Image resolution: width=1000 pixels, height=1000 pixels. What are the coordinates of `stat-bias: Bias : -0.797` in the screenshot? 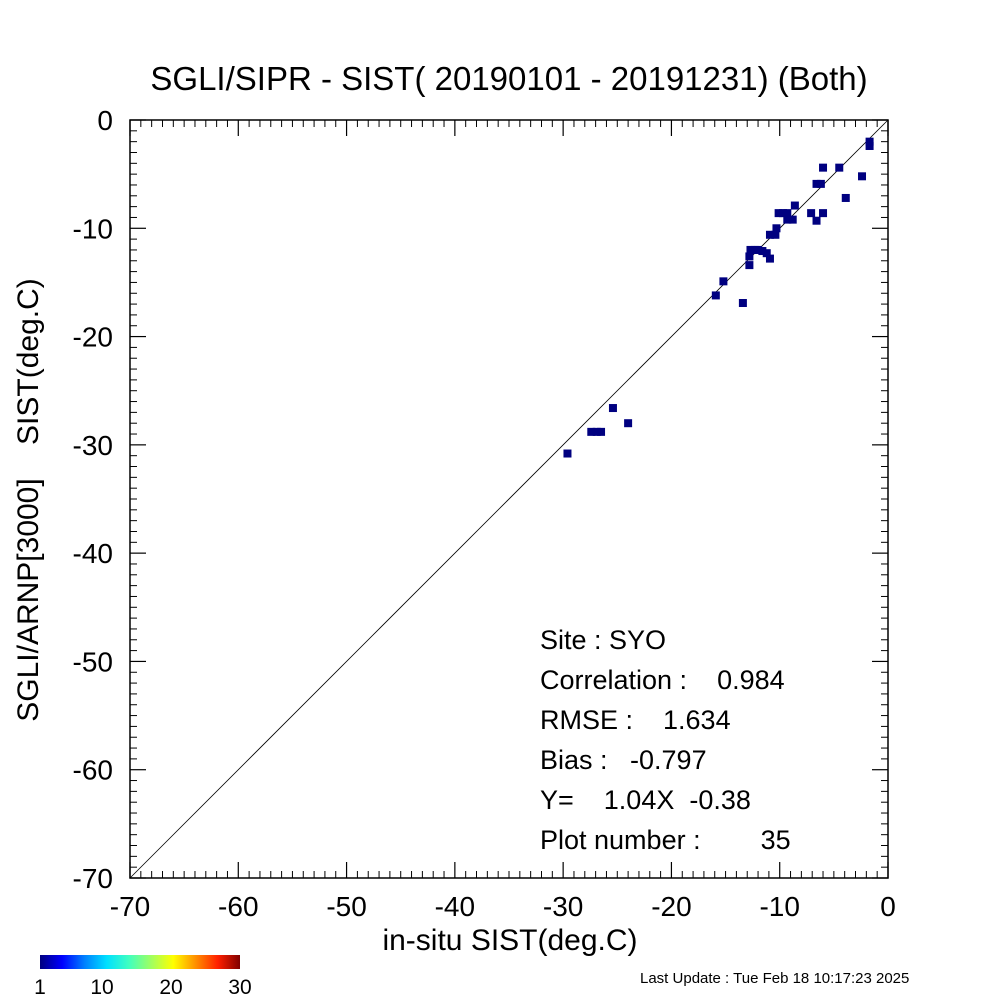 It's located at (623, 760).